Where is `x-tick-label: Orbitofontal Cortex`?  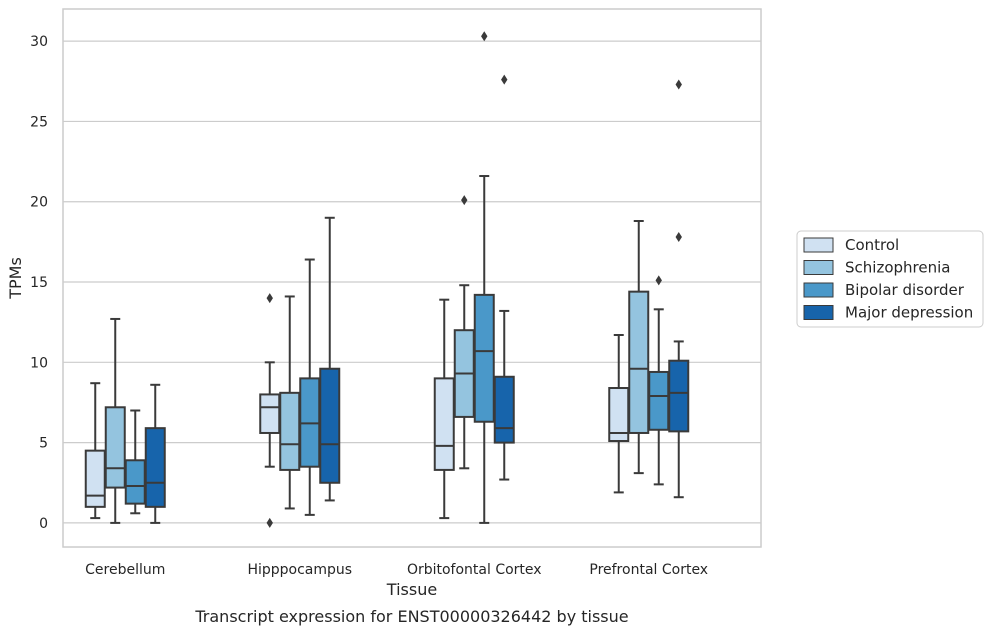
x-tick-label: Orbitofontal Cortex is located at coordinates (474, 570).